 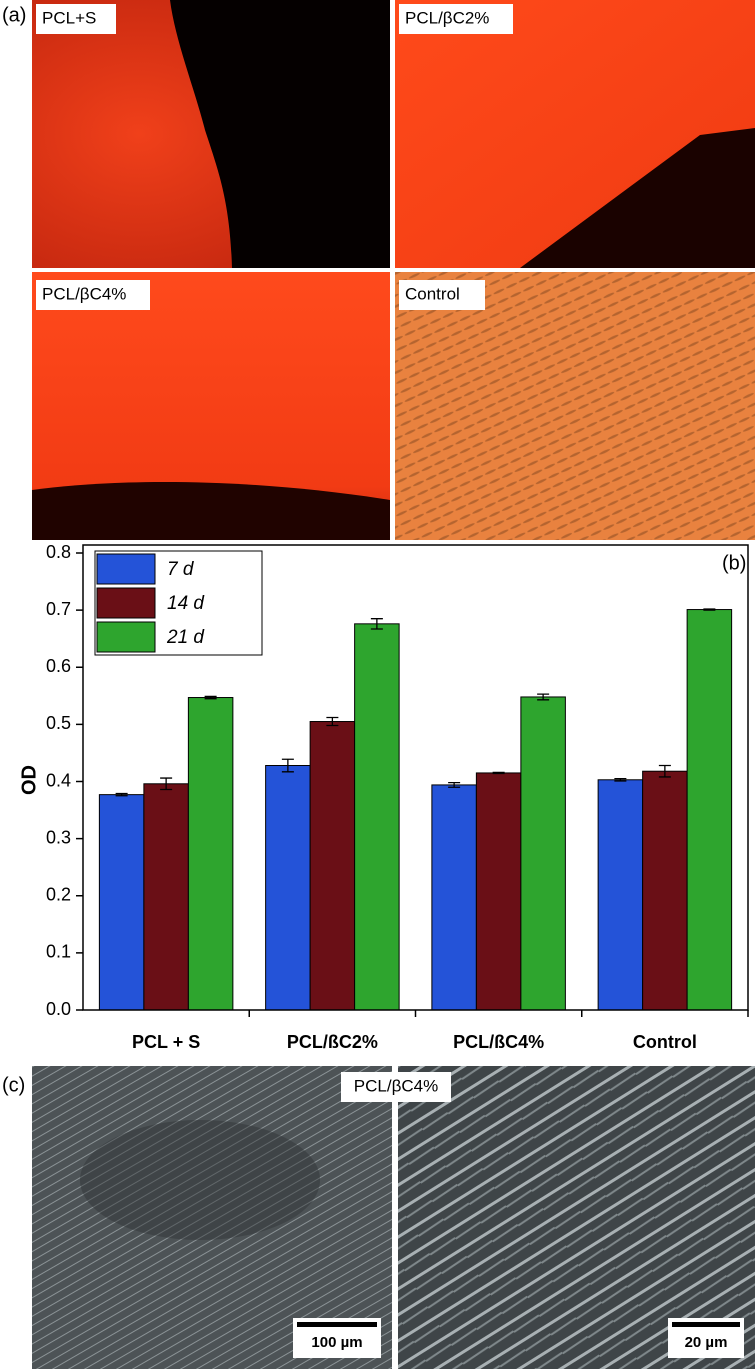 I want to click on y-axis-label: OD, so click(x=29, y=780).